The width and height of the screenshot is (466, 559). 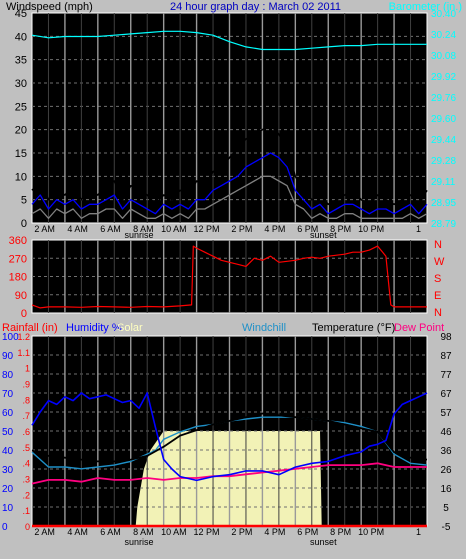 I want to click on rainfall-tick-label: 1, so click(x=27, y=369).